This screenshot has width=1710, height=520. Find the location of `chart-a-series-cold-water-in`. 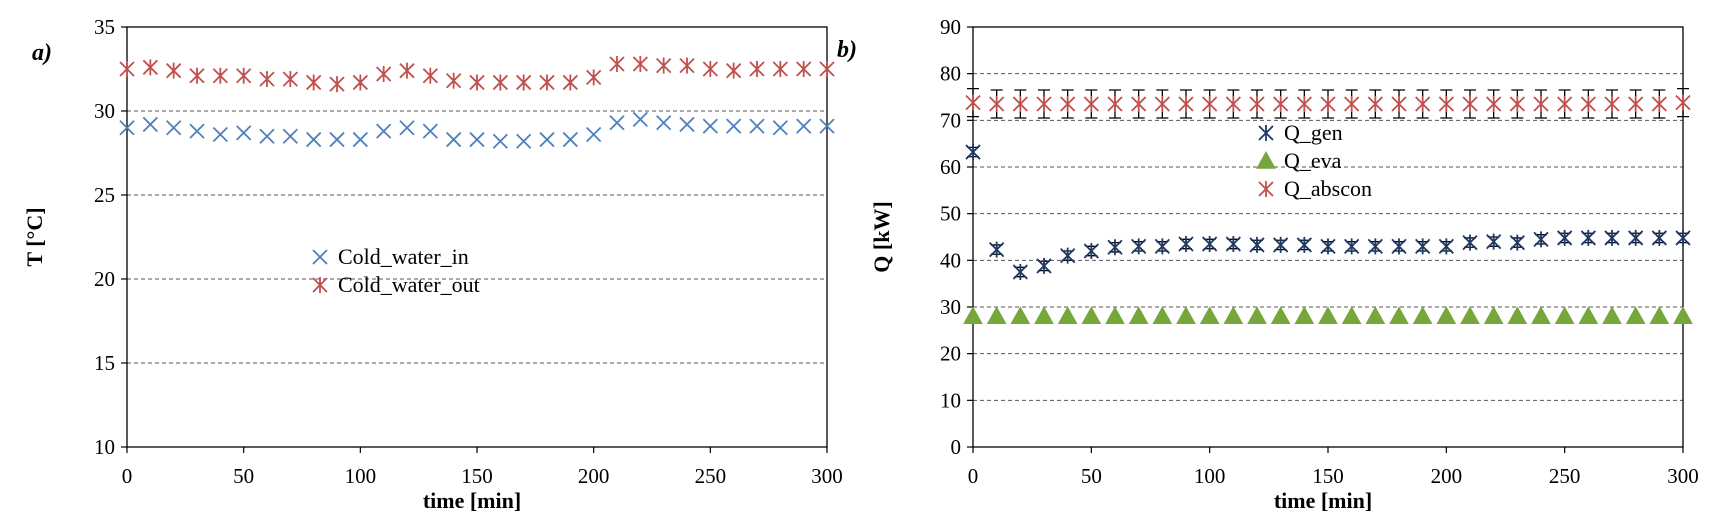

chart-a-series-cold-water-in is located at coordinates (477, 130).